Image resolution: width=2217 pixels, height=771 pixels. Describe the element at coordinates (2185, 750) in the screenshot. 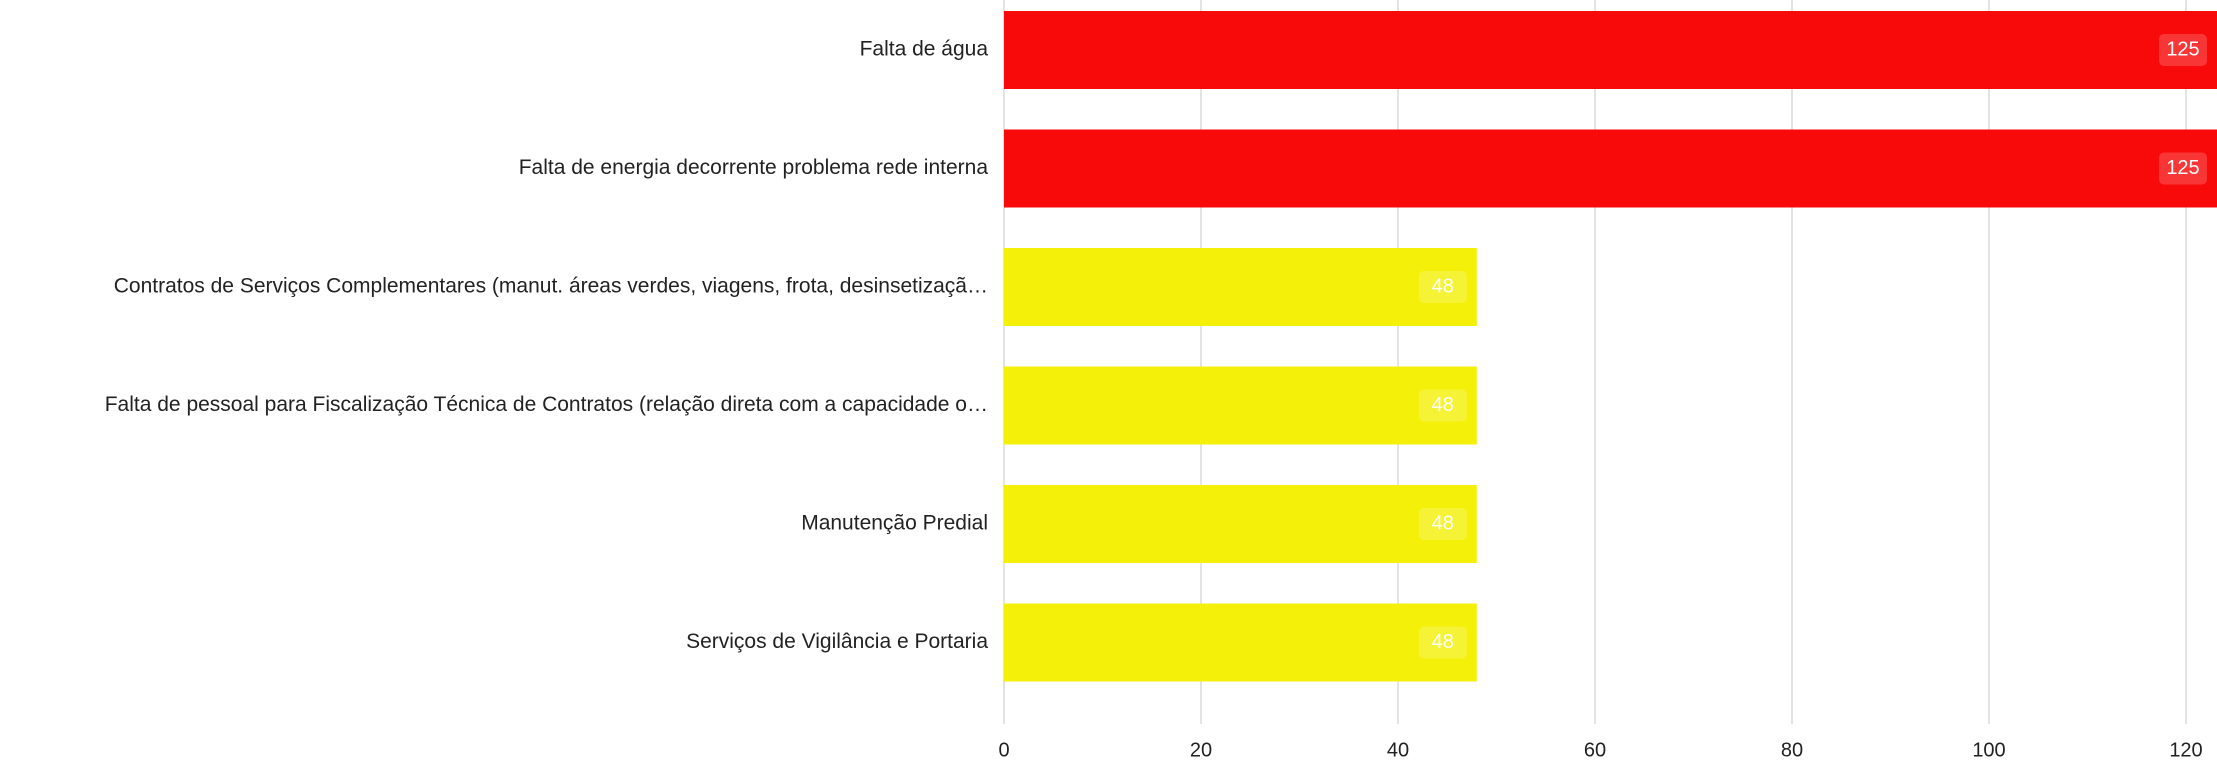

I see `x-tick-label: 120` at that location.